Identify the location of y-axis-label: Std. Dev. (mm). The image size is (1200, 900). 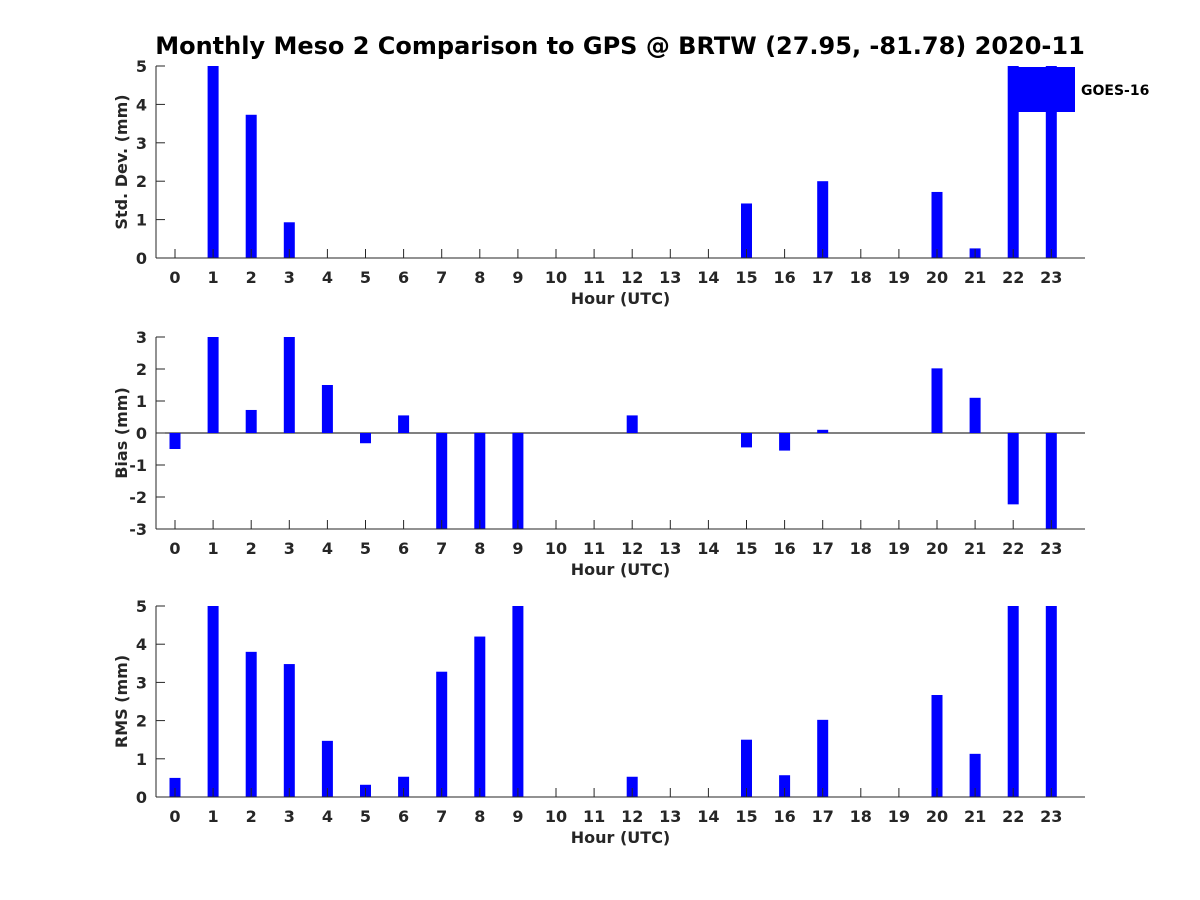
(121, 161).